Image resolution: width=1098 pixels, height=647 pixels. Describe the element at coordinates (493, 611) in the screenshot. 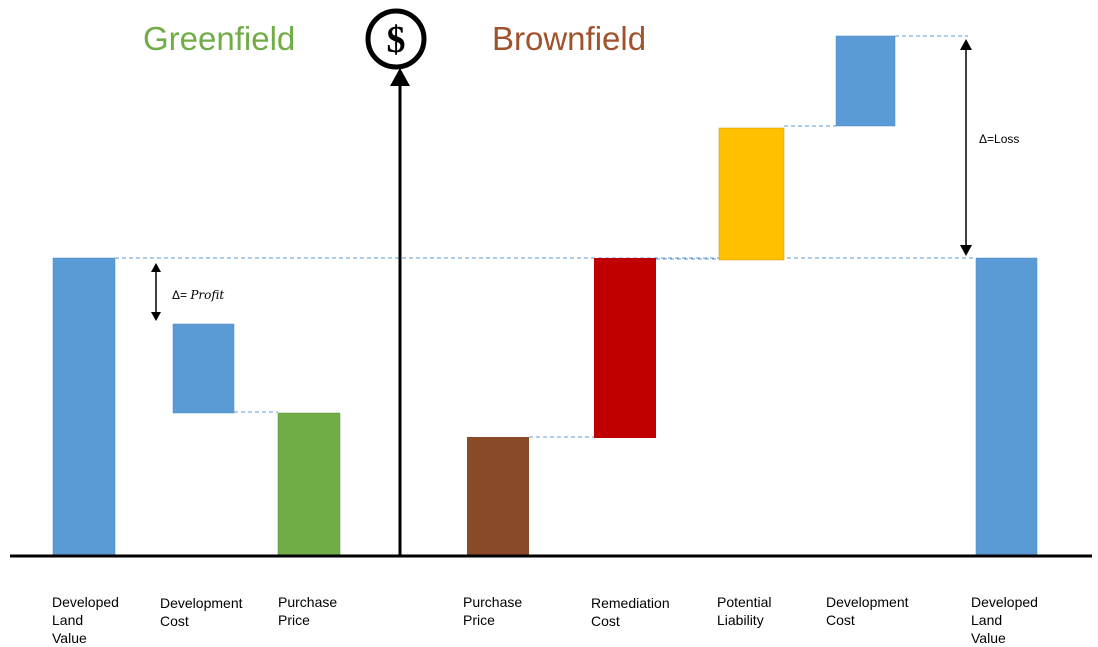

I see `bf-label-purchase-price: Purchase Price` at that location.